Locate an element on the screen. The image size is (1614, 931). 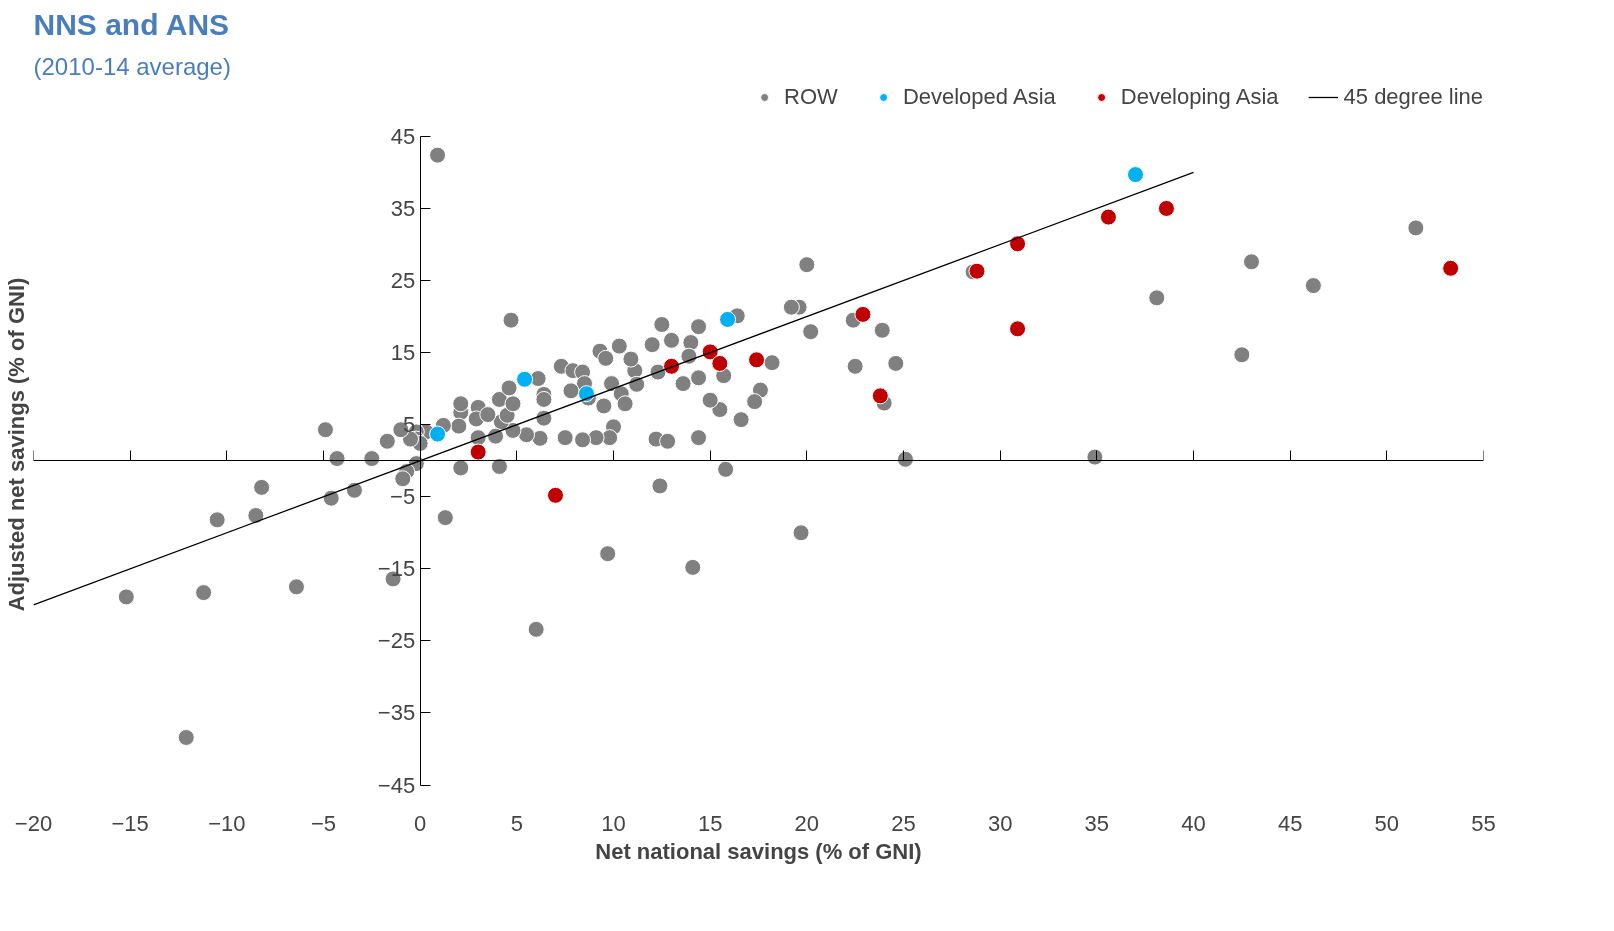
chart-title: NNS and ANS is located at coordinates (131, 24).